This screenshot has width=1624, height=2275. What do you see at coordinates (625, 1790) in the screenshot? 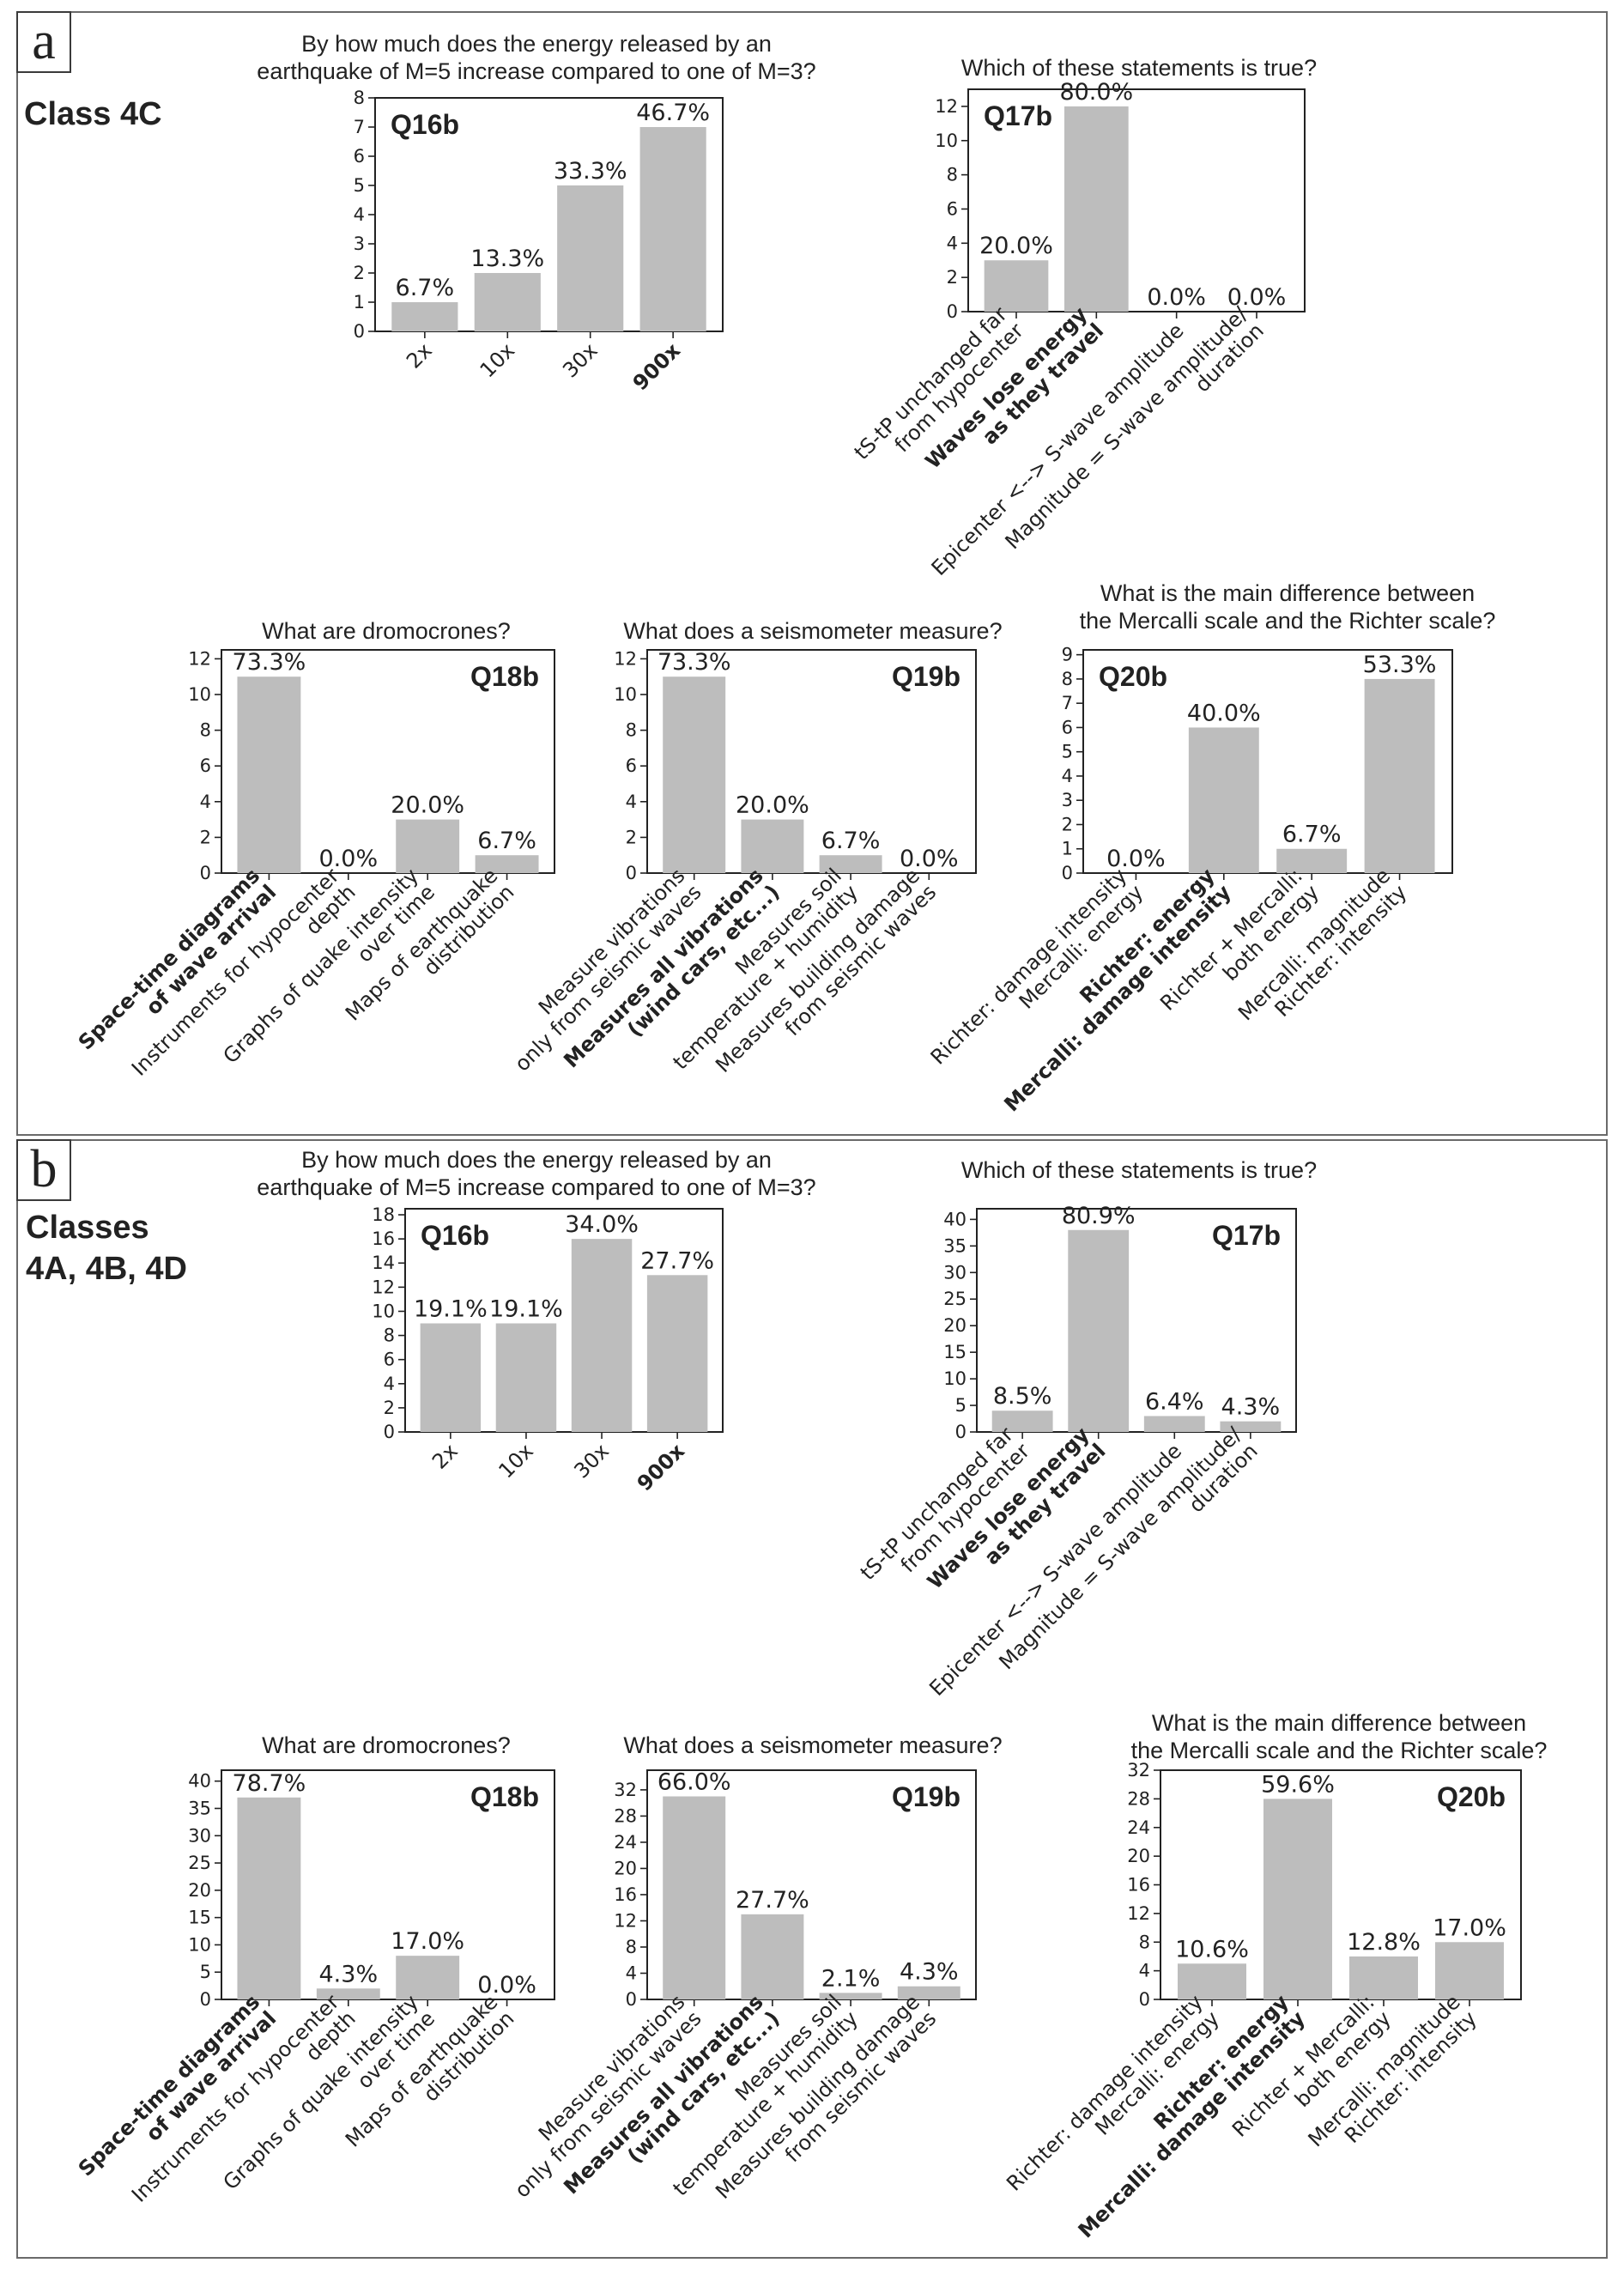
I see `y-tick-label: 32` at bounding box center [625, 1790].